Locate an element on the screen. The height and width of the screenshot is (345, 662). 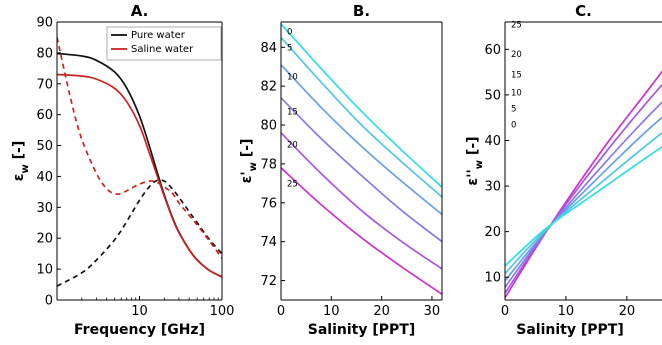
y-axis-label: εw [-] is located at coordinates (21, 161).